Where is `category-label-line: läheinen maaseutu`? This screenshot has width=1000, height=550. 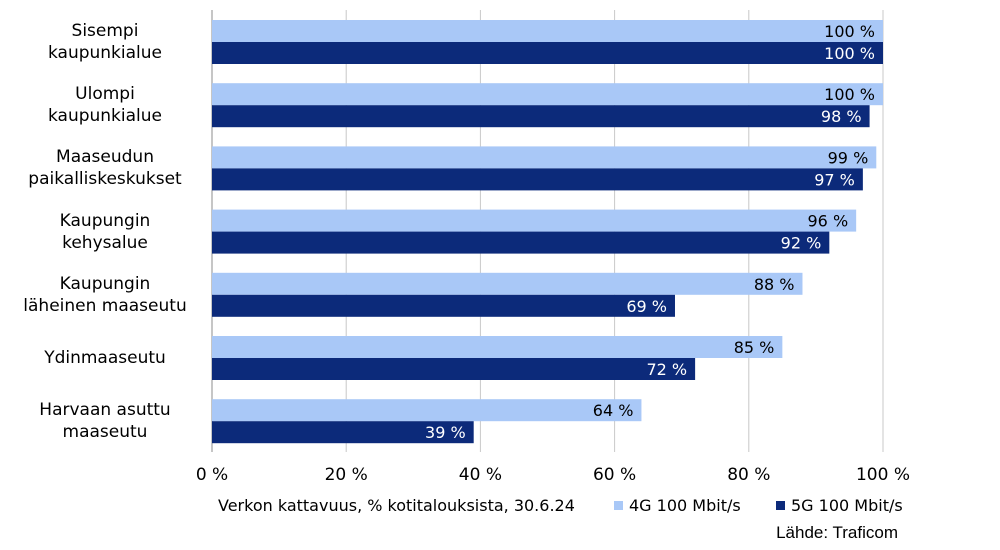 category-label-line: läheinen maaseutu is located at coordinates (105, 305).